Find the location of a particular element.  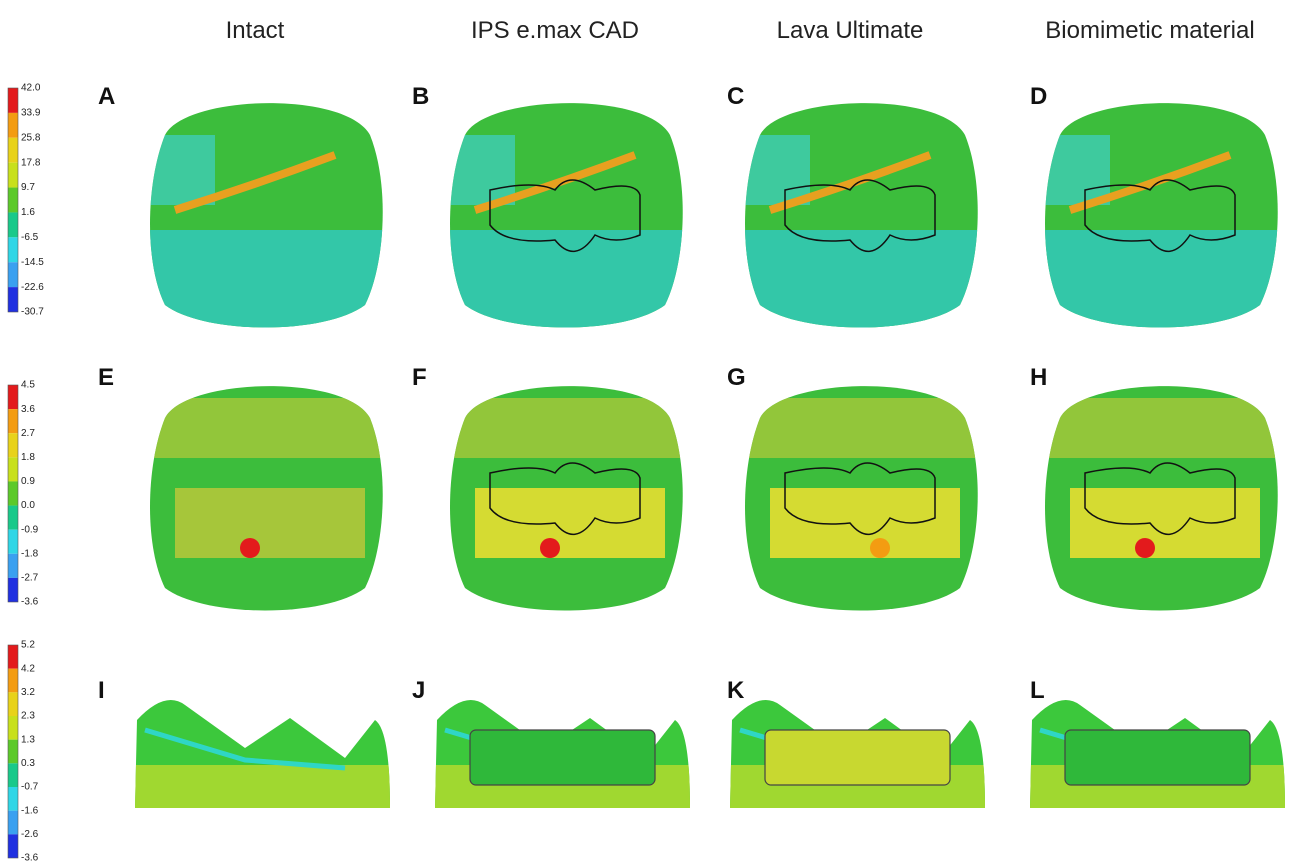

colorbar-label: -0.7 is located at coordinates (30, 787).